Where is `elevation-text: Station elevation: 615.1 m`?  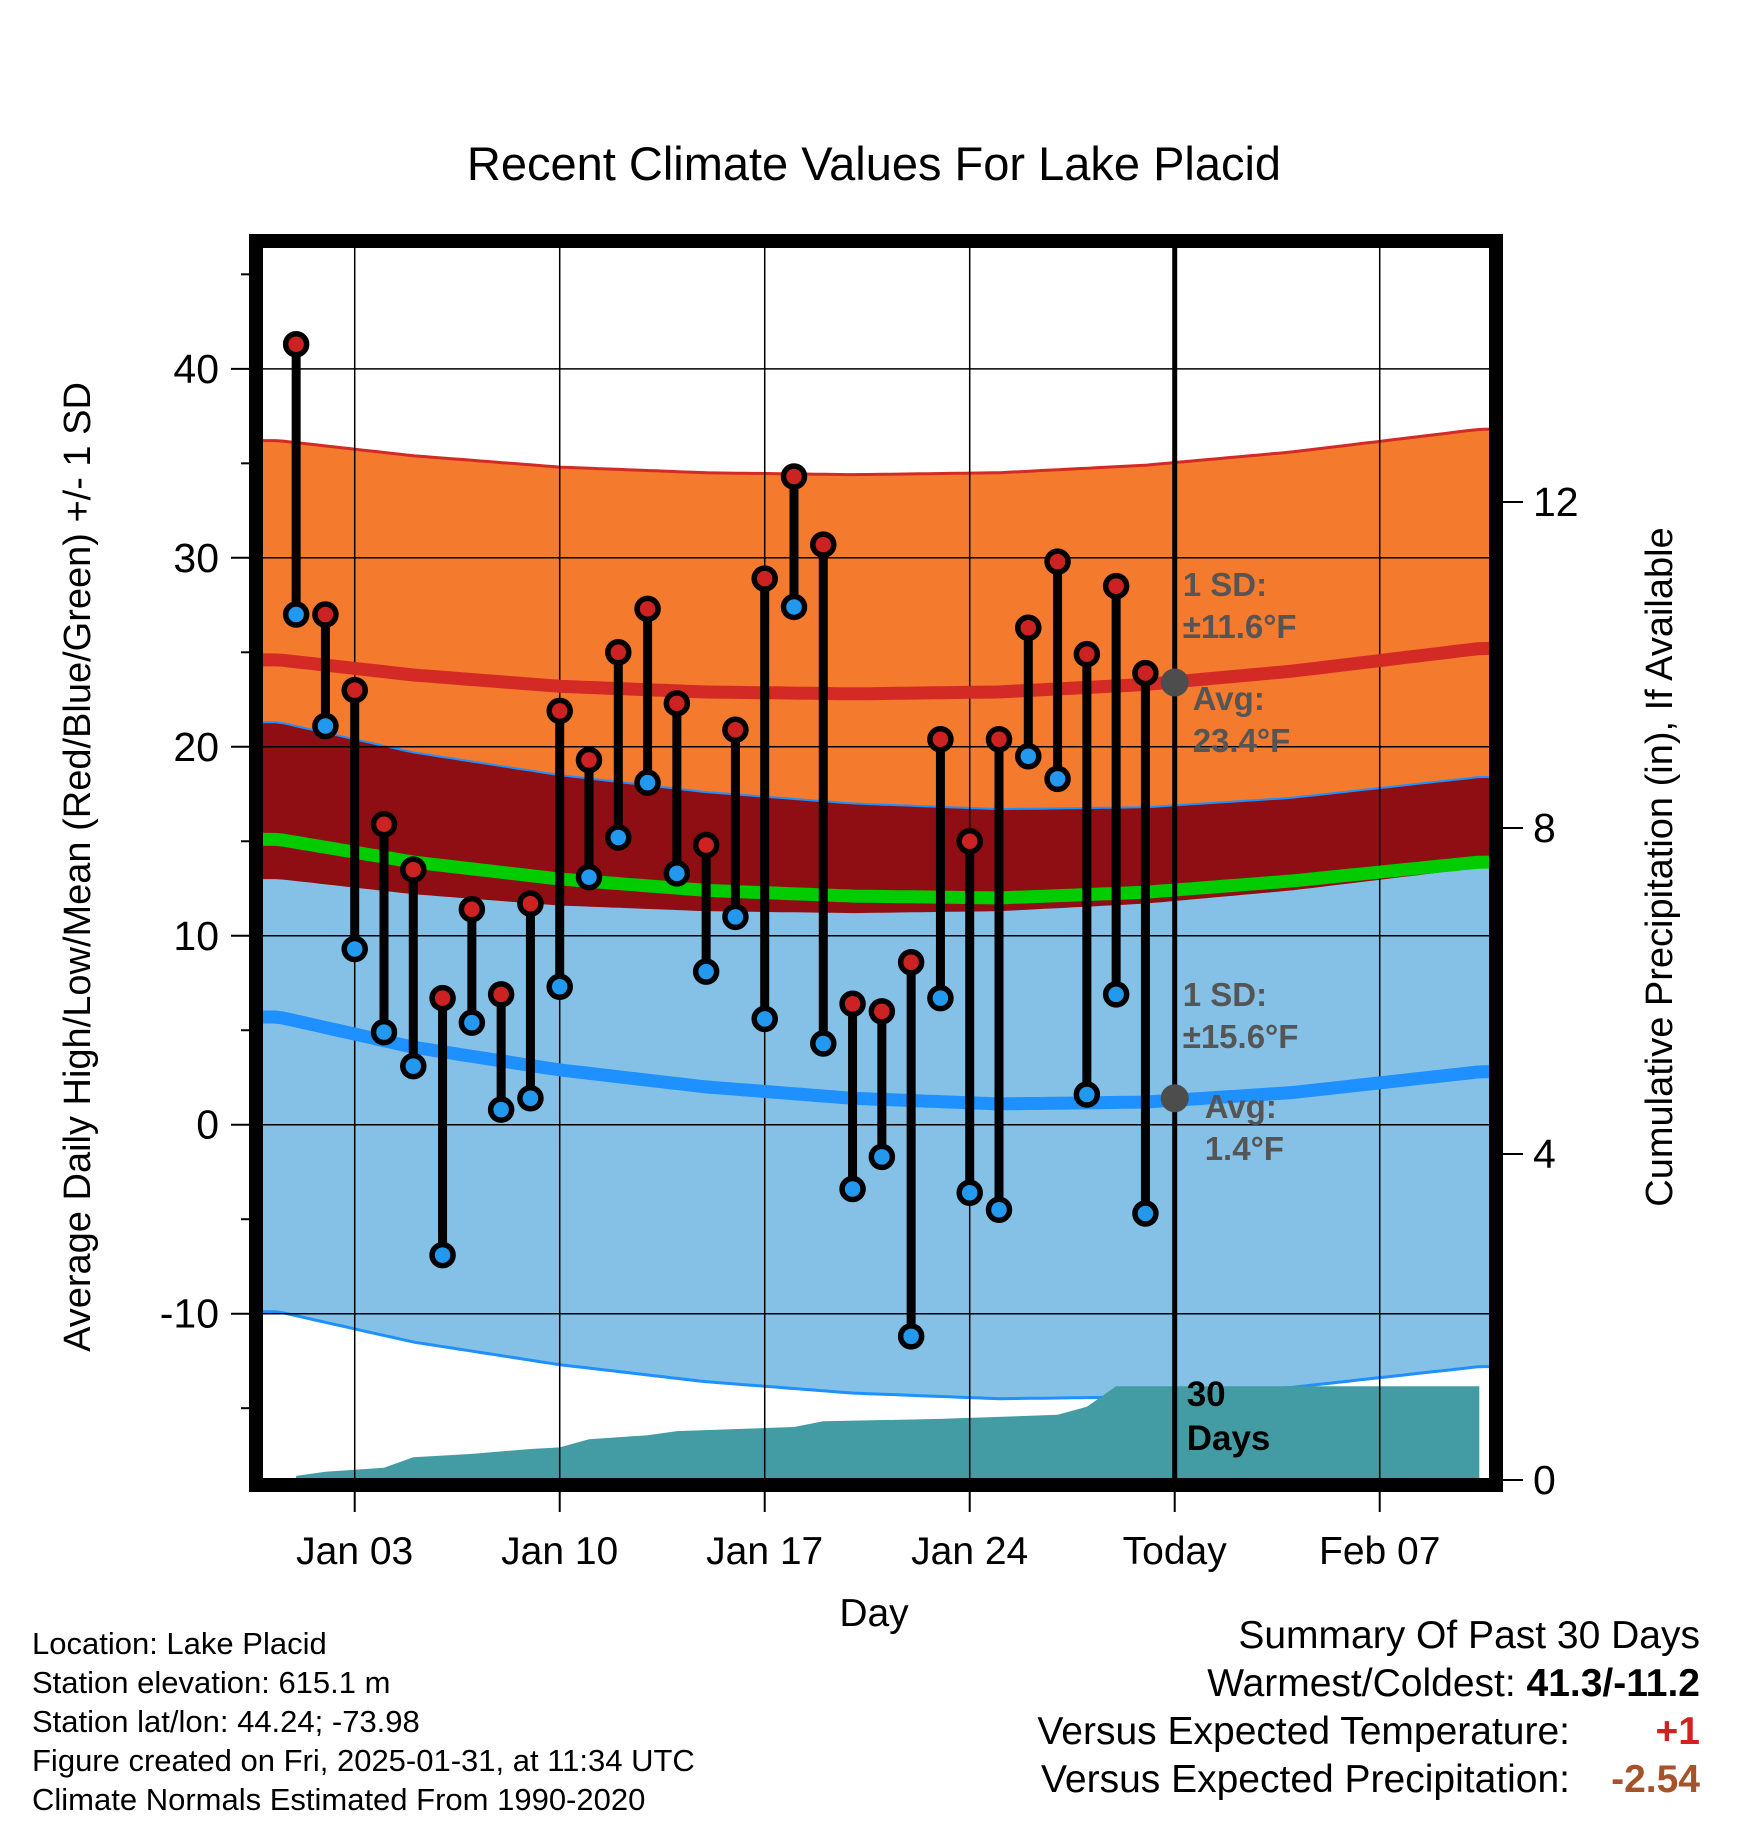
elevation-text: Station elevation: 615.1 m is located at coordinates (211, 1682).